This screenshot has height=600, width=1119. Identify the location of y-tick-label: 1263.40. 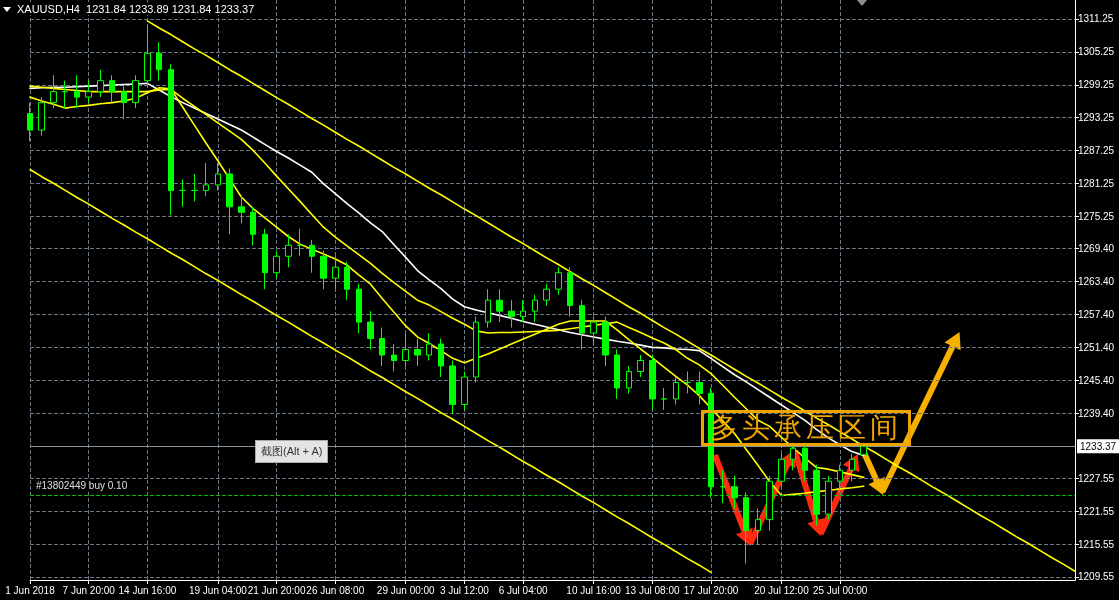
(1096, 281).